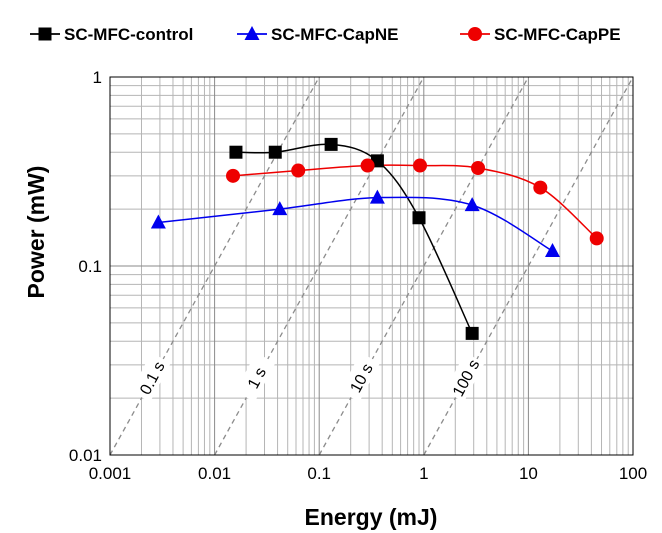 The height and width of the screenshot is (533, 662). What do you see at coordinates (557, 34) in the screenshot?
I see `legend-label: SC-MFC-CapPE` at bounding box center [557, 34].